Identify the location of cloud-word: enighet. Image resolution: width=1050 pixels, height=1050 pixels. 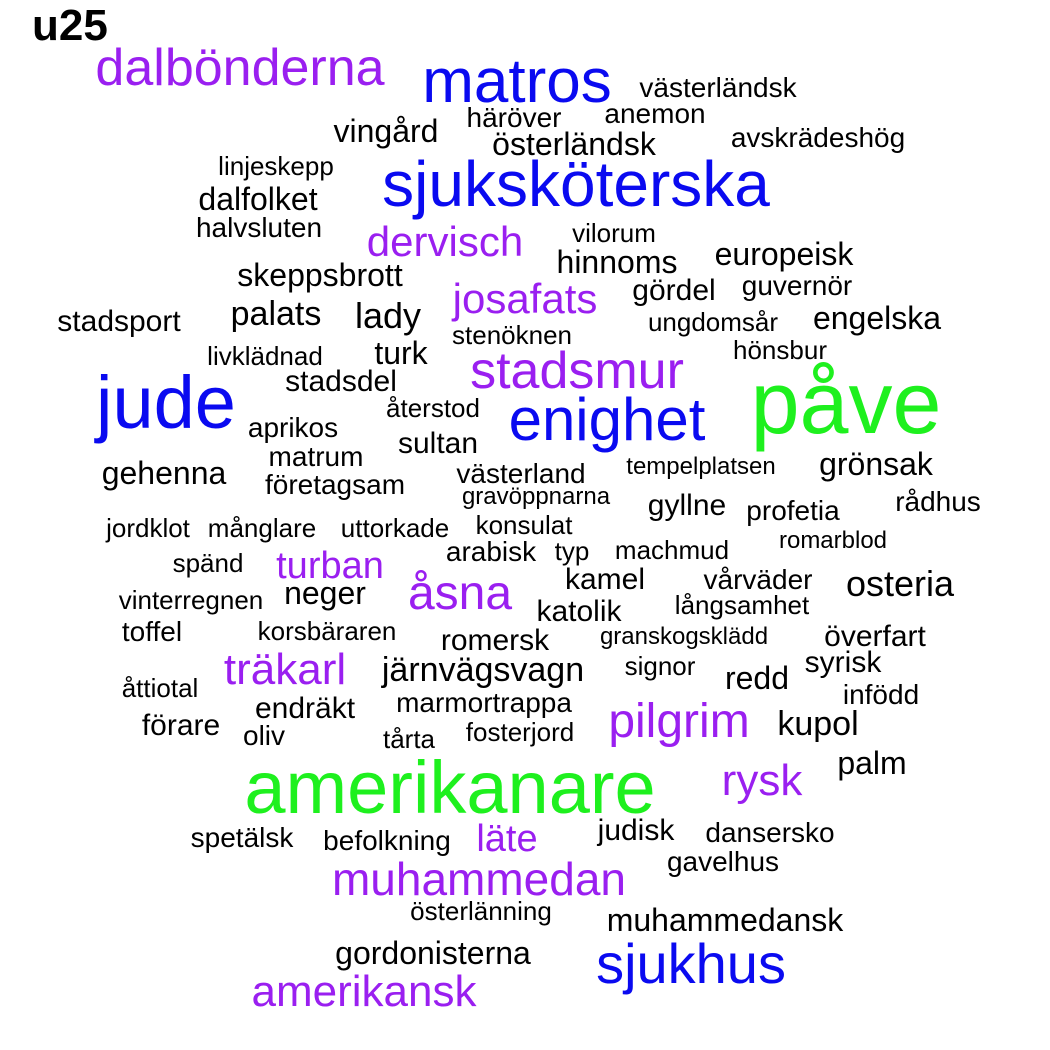
(607, 419).